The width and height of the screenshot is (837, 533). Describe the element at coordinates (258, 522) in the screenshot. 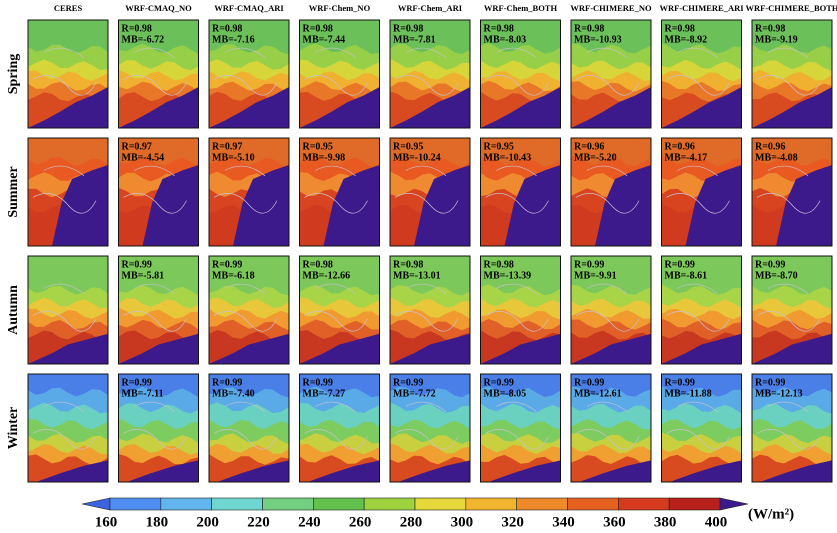

I see `colorbar-tick-label: 220` at that location.